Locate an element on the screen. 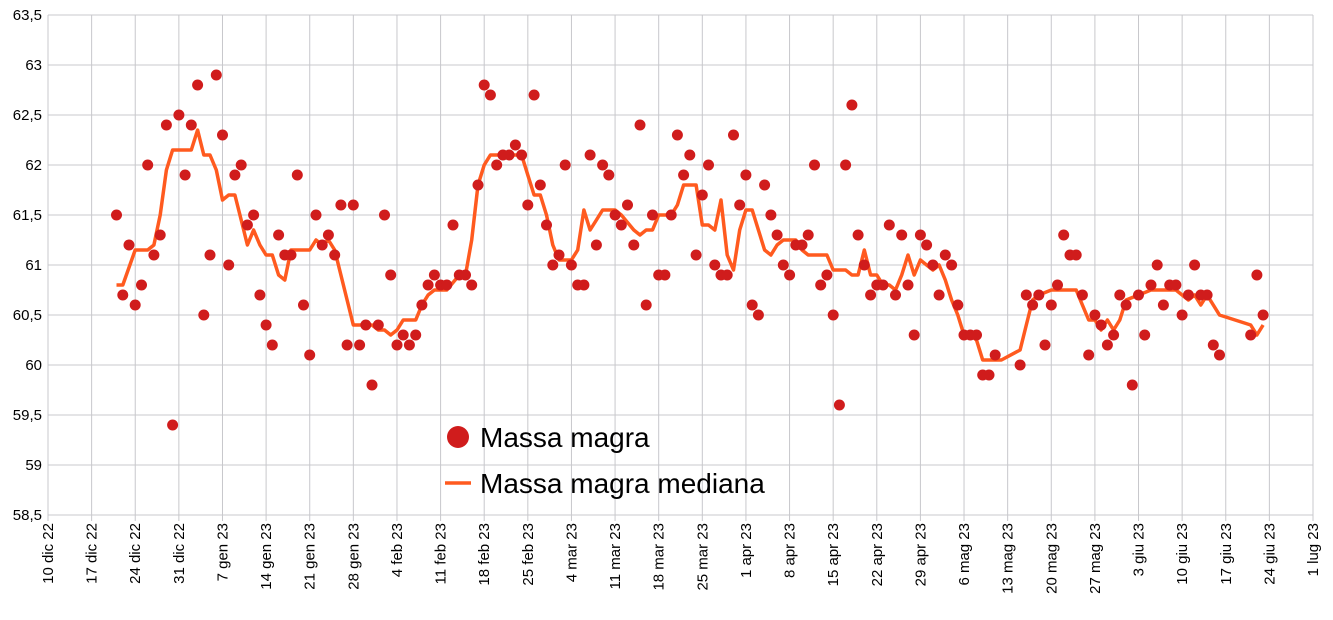 The image size is (1333, 620). x-tick-label: 14 gen 23 is located at coordinates (266, 556).